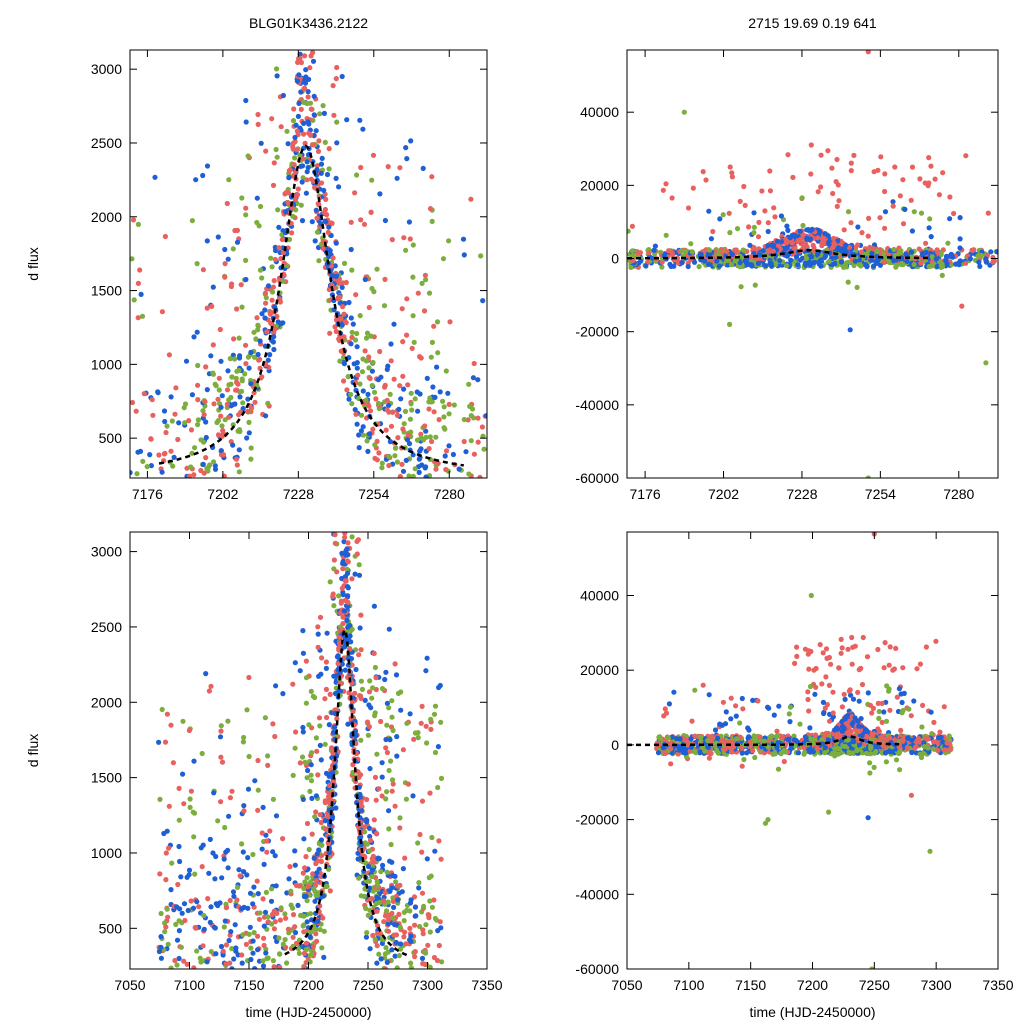 This screenshot has height=1024, width=1024. I want to click on y-tick-label: -60000, so click(597, 478).